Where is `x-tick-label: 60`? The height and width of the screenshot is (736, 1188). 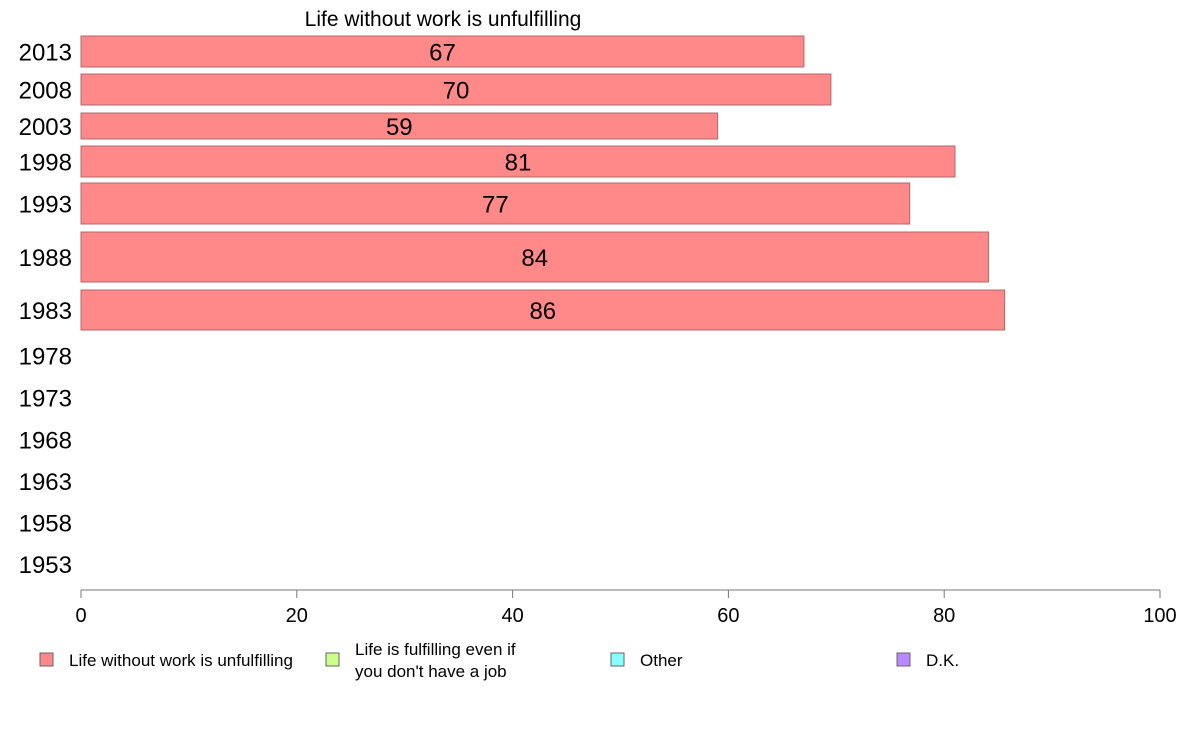
x-tick-label: 60 is located at coordinates (728, 616).